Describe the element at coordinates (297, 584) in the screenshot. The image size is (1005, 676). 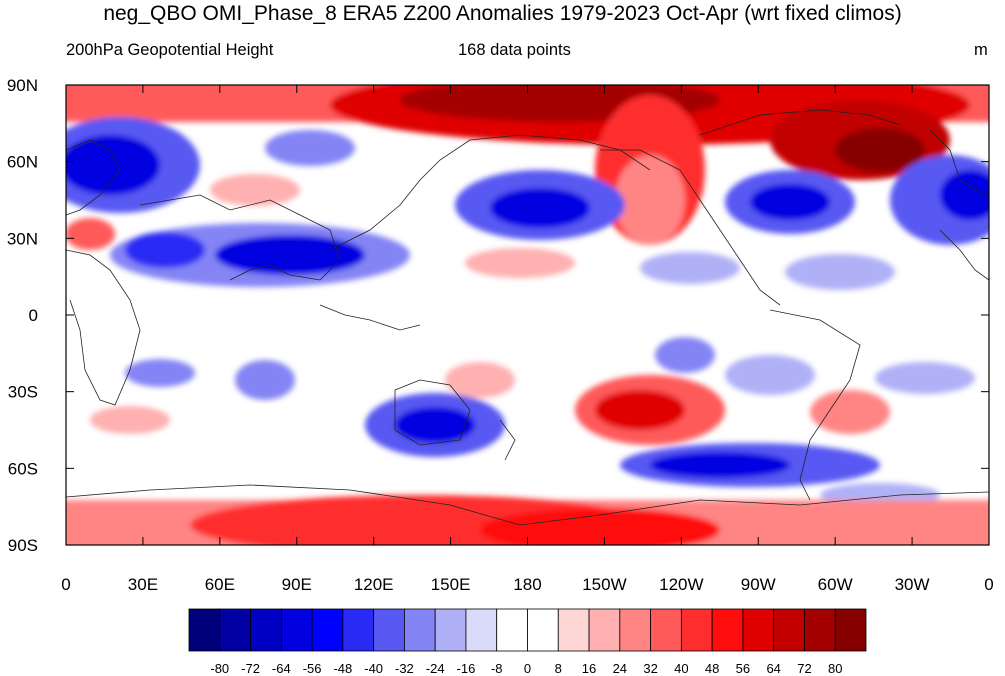
I see `lon-tick-label: 90E` at that location.